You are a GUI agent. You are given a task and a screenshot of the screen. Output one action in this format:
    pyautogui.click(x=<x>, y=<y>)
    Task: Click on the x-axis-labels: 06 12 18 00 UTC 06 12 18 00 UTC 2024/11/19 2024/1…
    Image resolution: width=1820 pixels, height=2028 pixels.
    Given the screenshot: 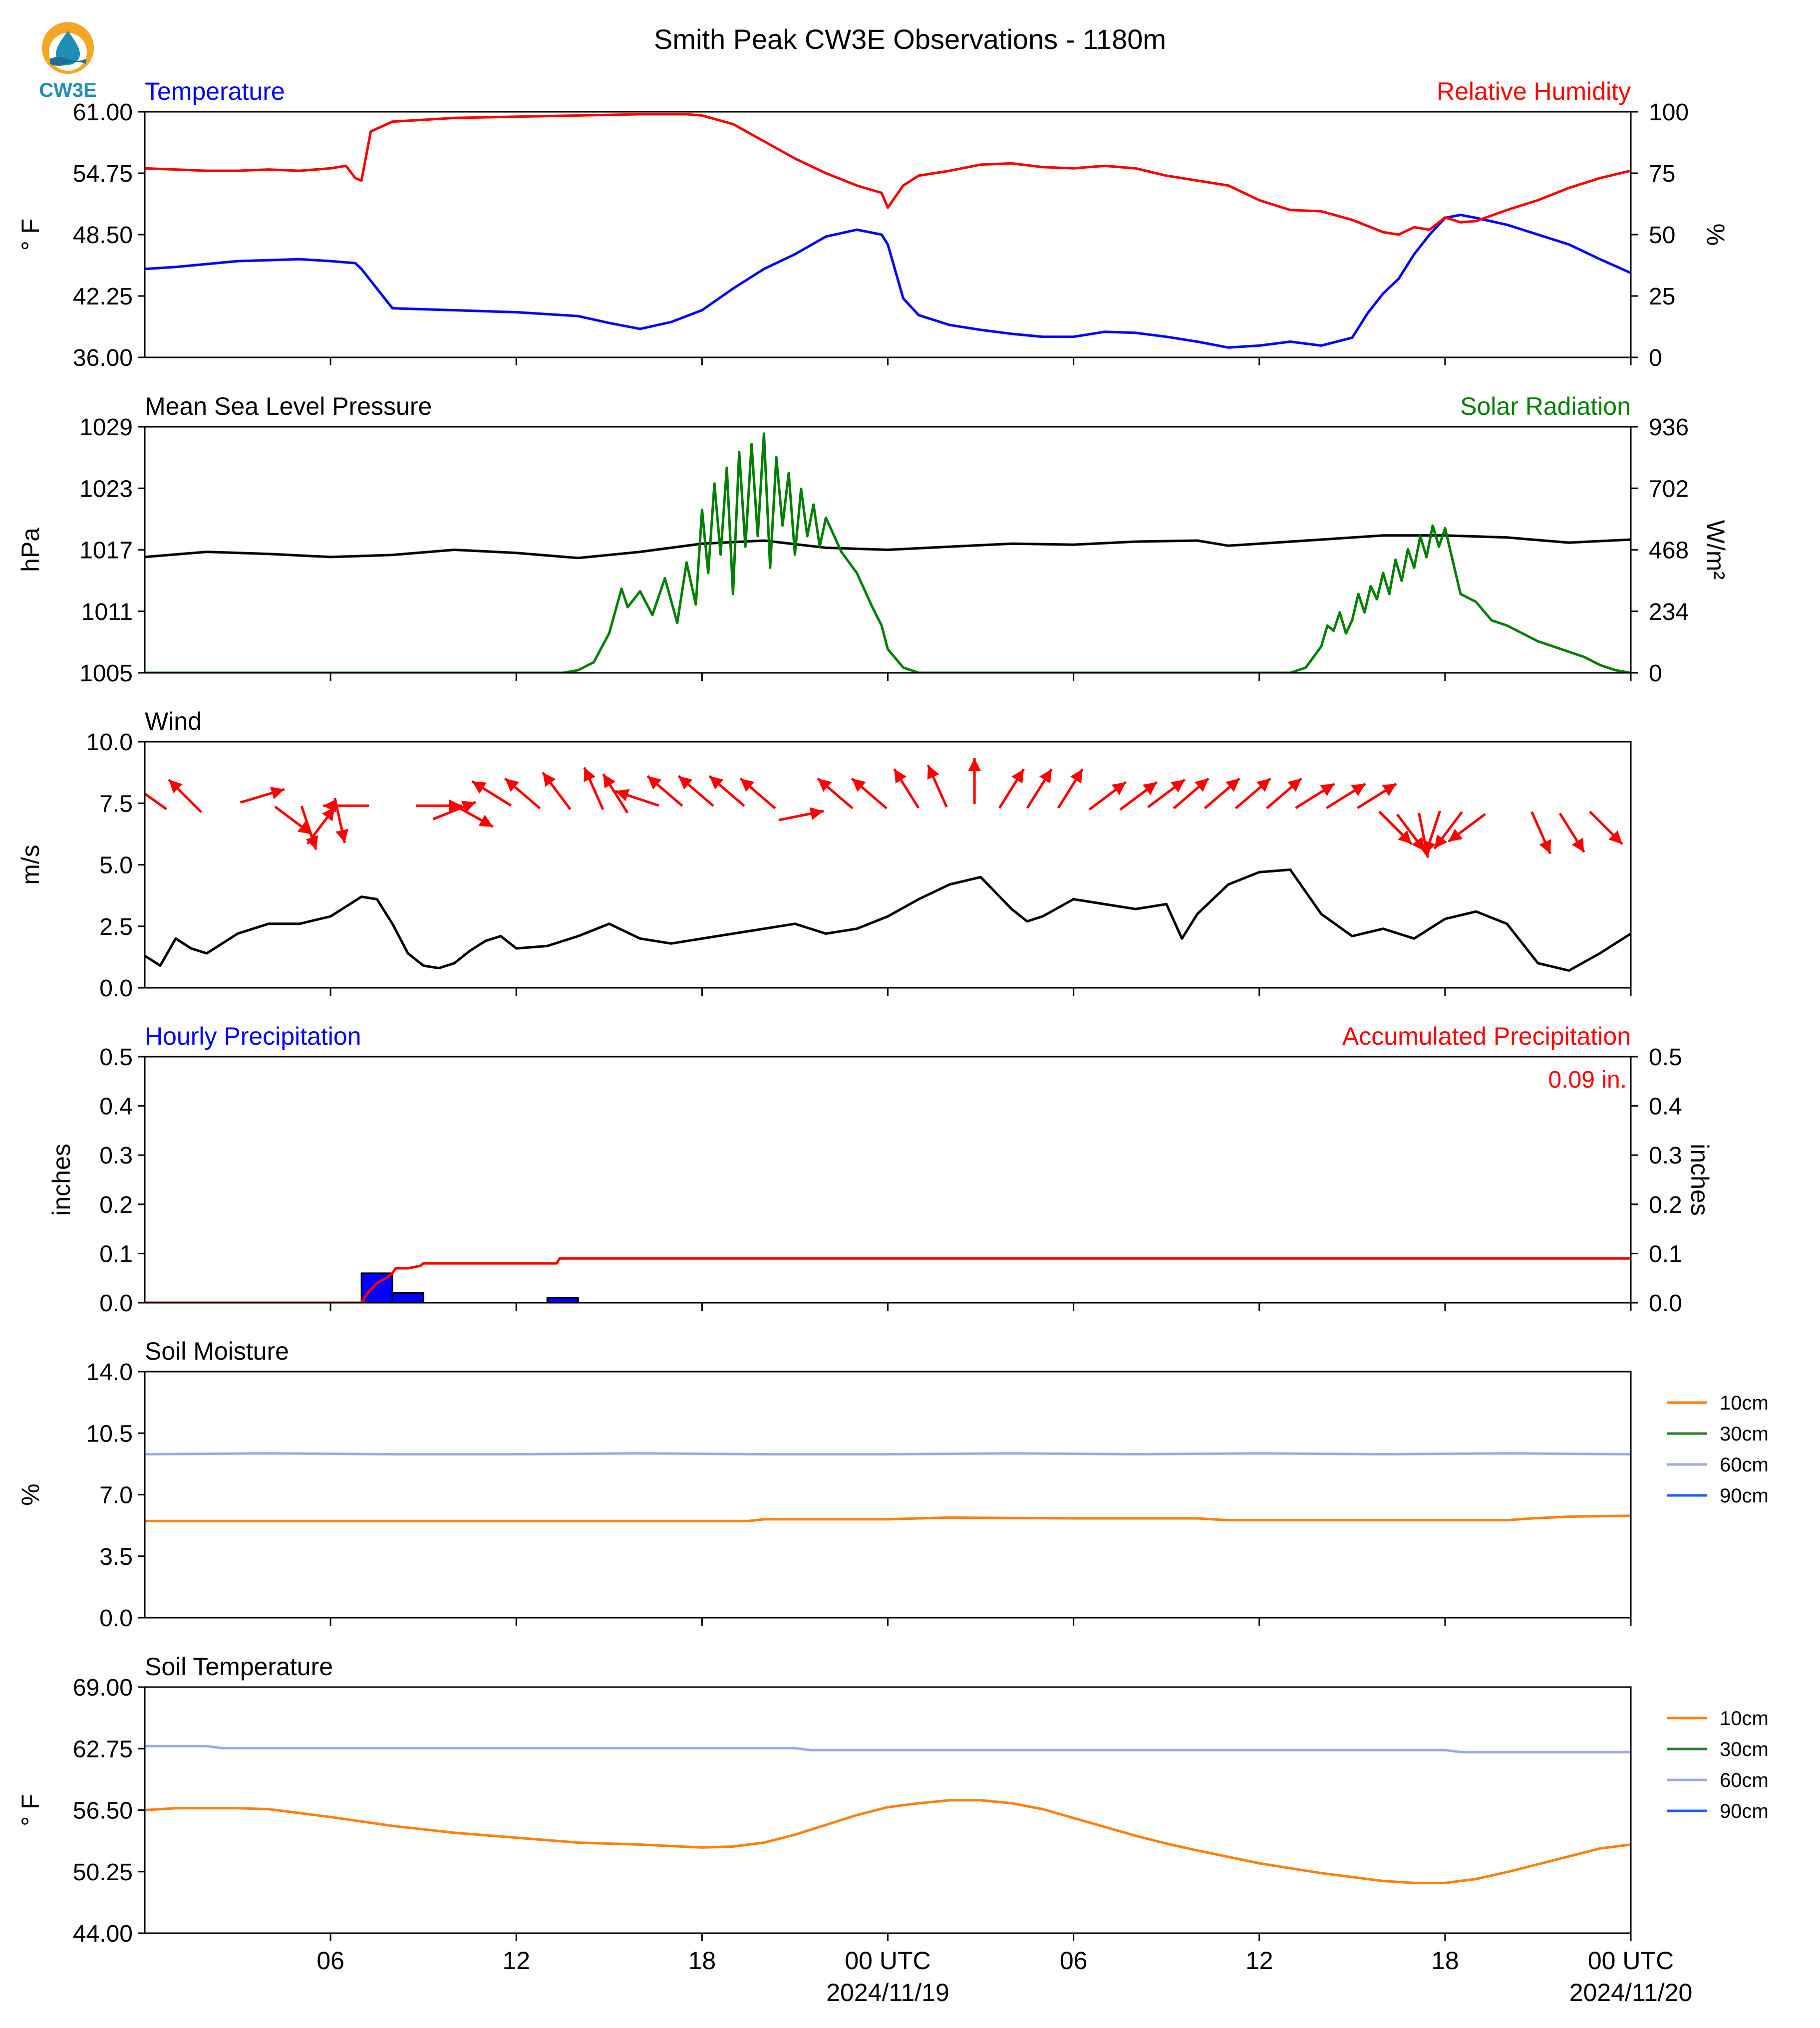 What is the action you would take?
    pyautogui.click(x=1004, y=1977)
    